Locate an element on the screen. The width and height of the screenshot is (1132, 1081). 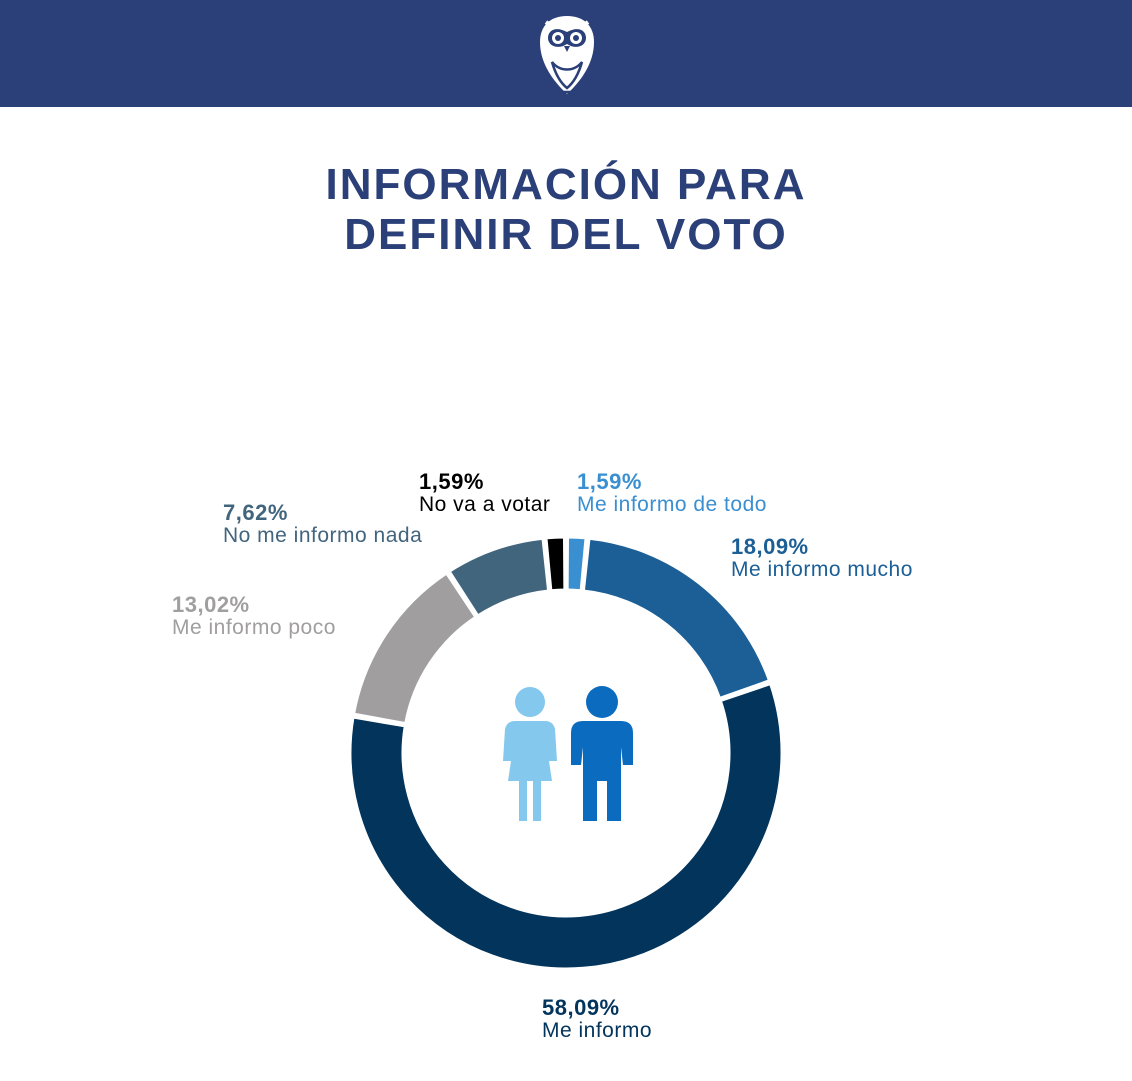
donut-slice-me-informo is located at coordinates (566, 826).